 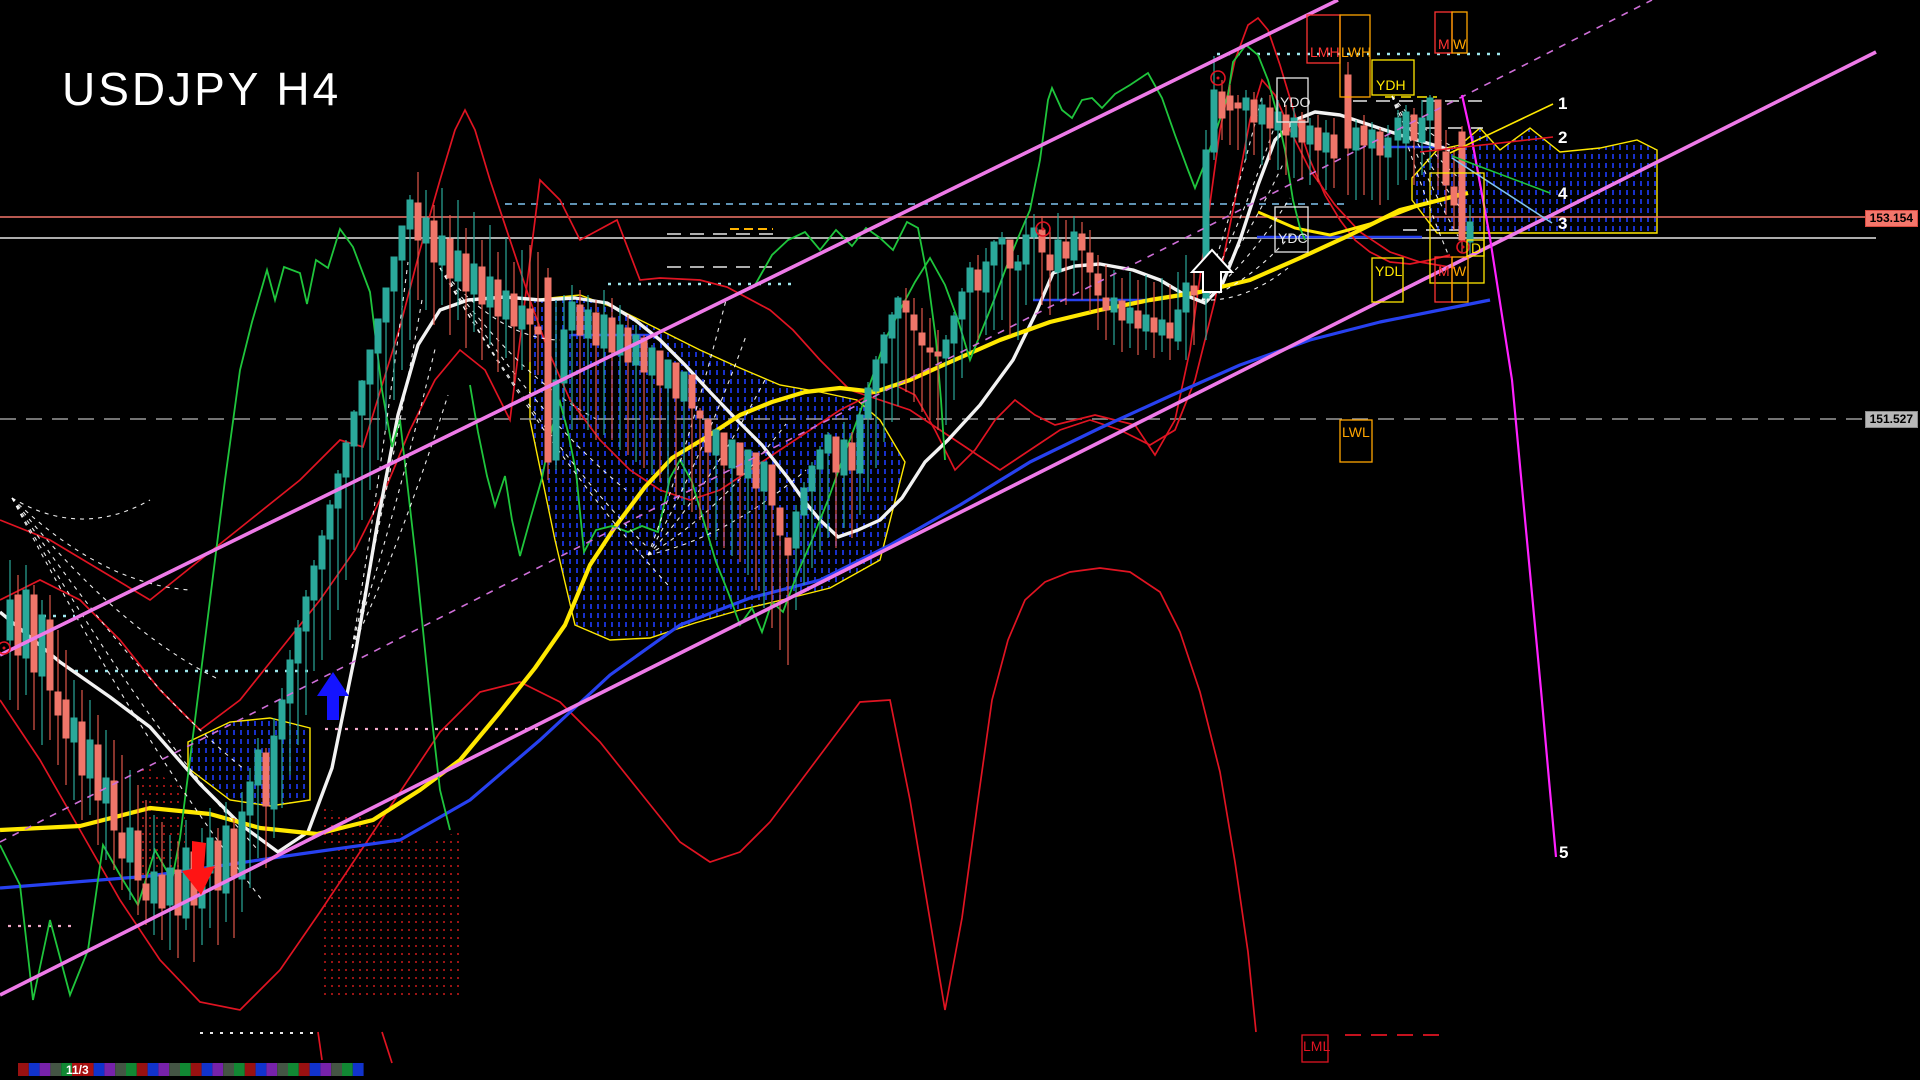 I want to click on level-box-w-mid: W, so click(x=1460, y=279).